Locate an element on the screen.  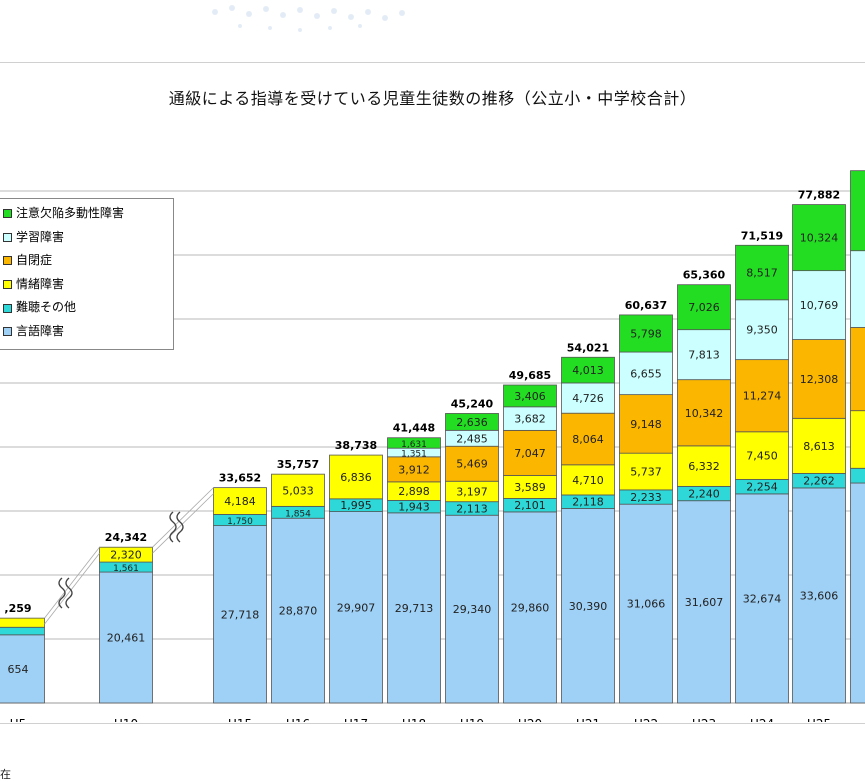
bar-value-label: 8,064 is located at coordinates (588, 439).